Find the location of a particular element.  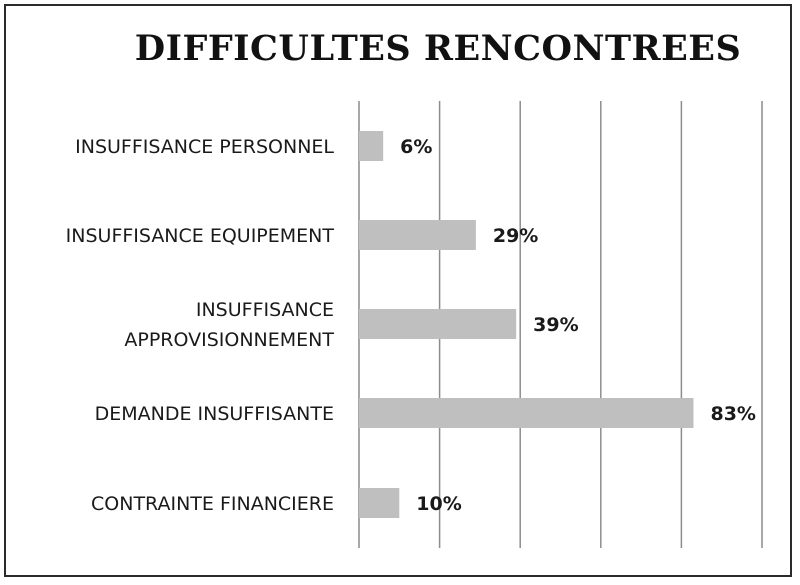

category-label: DEMANDE INSUFFISANTE is located at coordinates (214, 414).